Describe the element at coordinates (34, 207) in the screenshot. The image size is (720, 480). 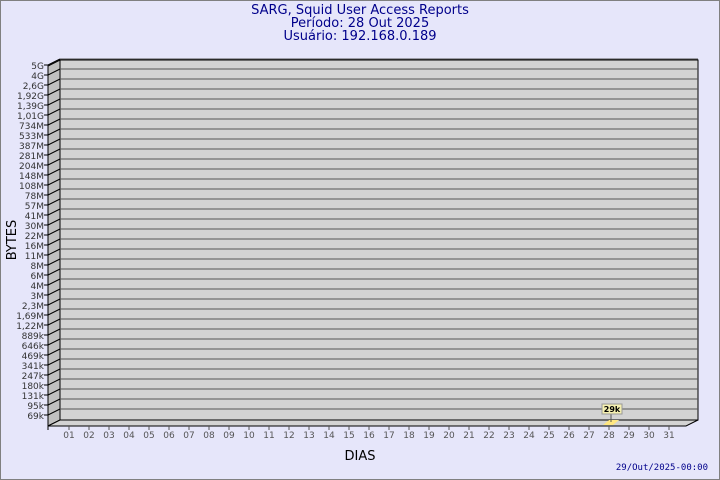
I see `y-tick-label: 57M` at that location.